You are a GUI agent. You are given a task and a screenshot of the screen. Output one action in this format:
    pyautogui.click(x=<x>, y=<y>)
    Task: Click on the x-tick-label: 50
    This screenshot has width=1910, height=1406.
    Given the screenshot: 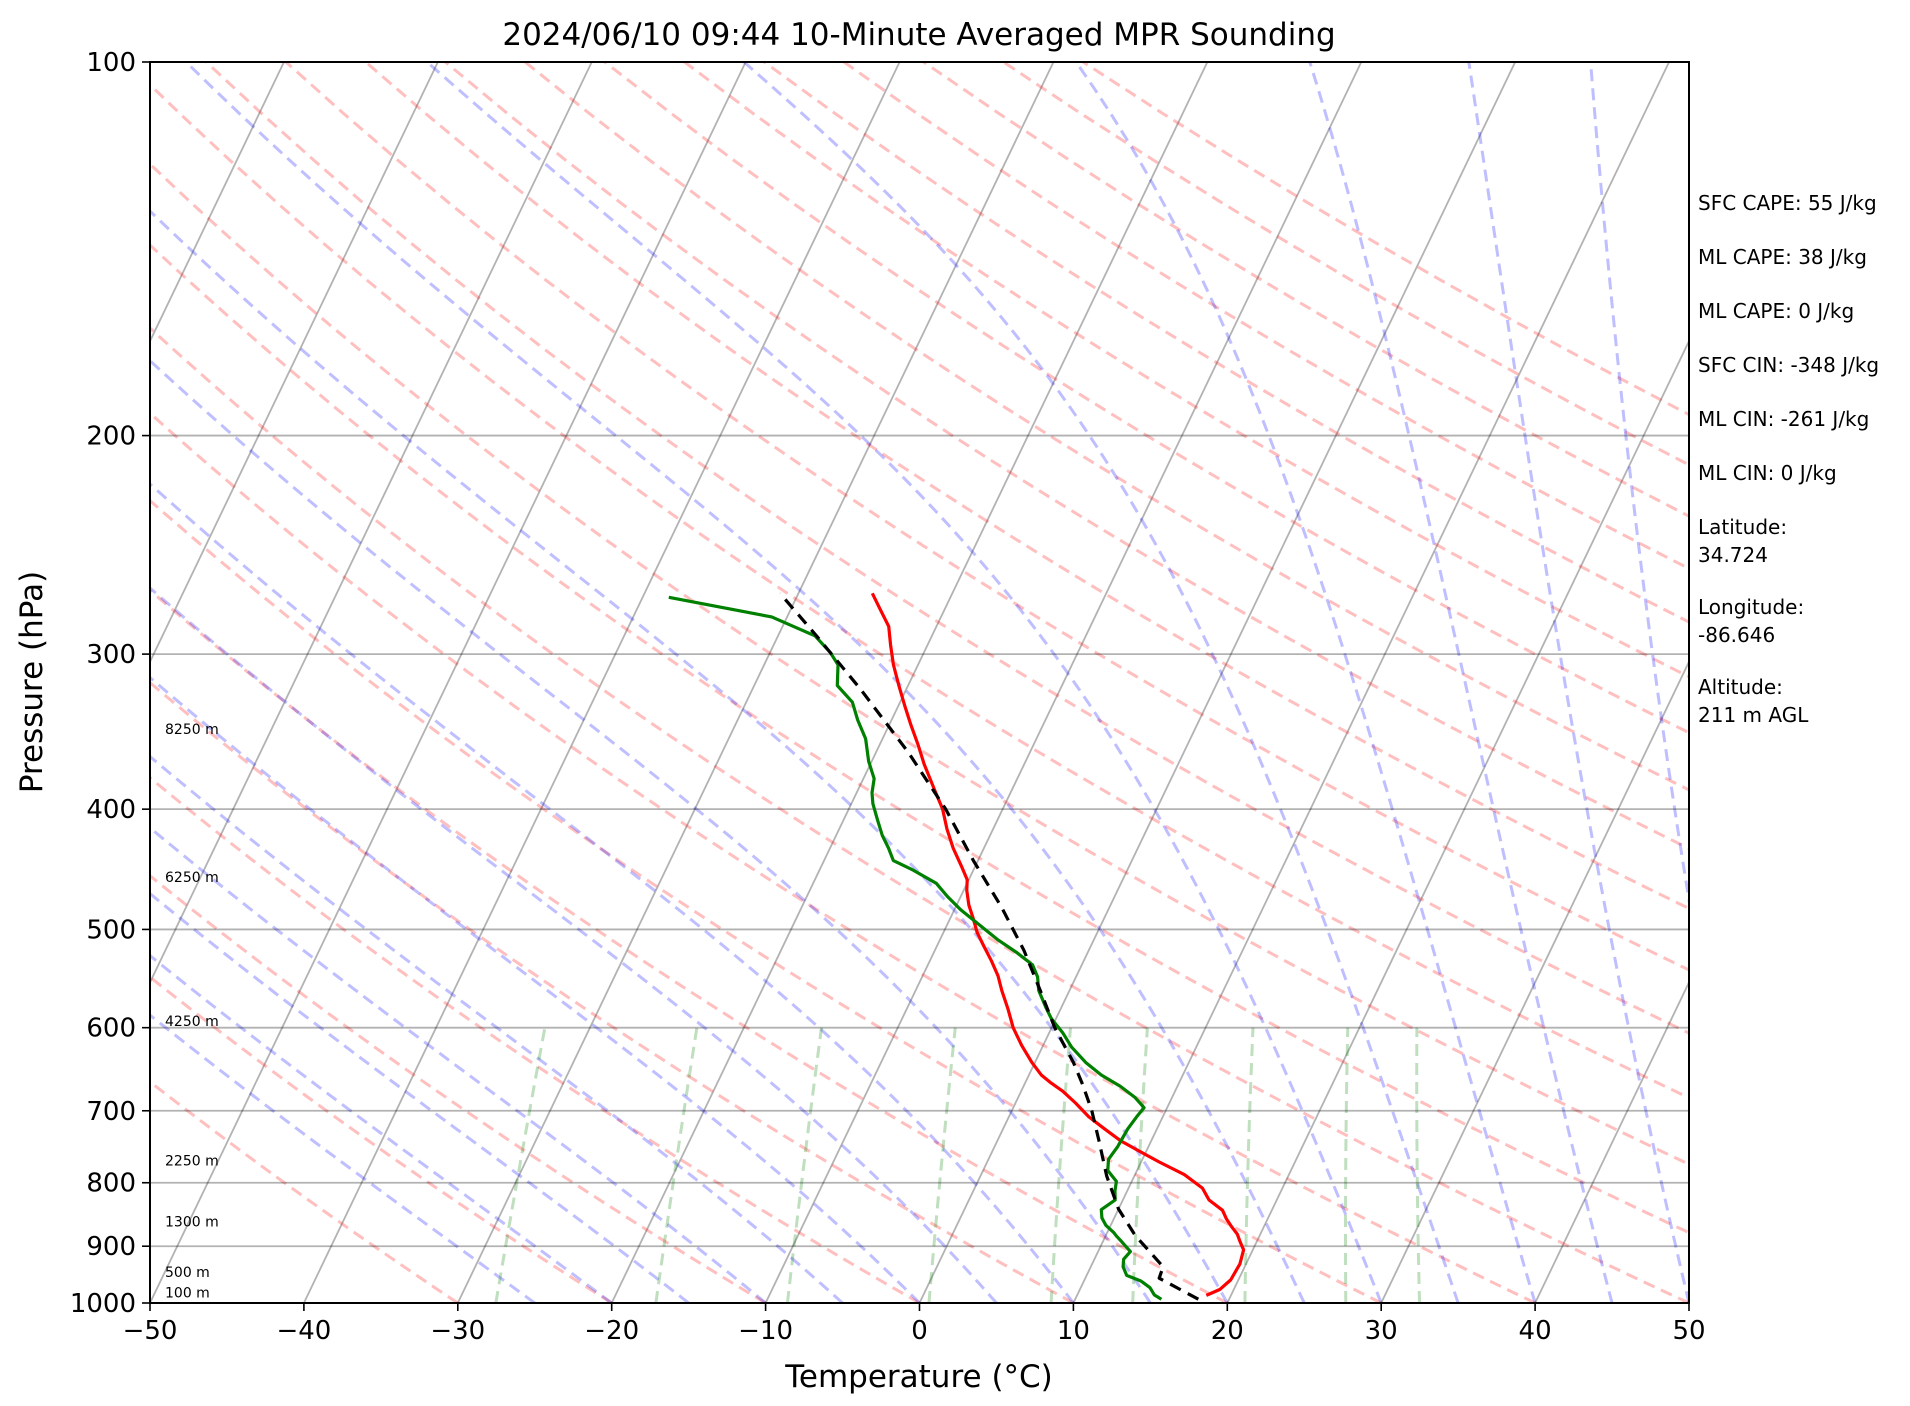 What is the action you would take?
    pyautogui.click(x=1688, y=1331)
    